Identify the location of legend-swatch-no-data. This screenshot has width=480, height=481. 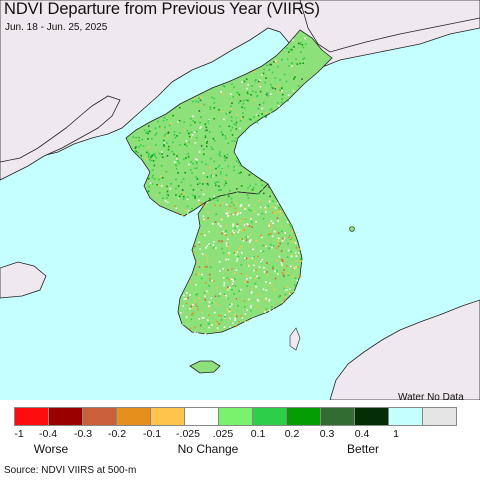
(439, 416).